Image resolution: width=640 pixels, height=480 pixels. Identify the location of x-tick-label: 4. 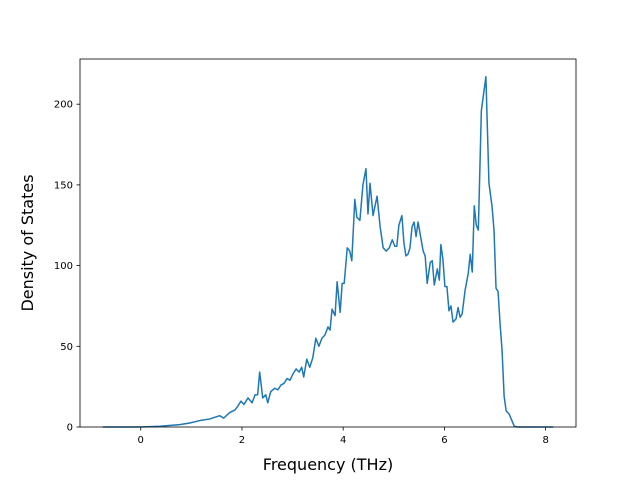
(343, 440).